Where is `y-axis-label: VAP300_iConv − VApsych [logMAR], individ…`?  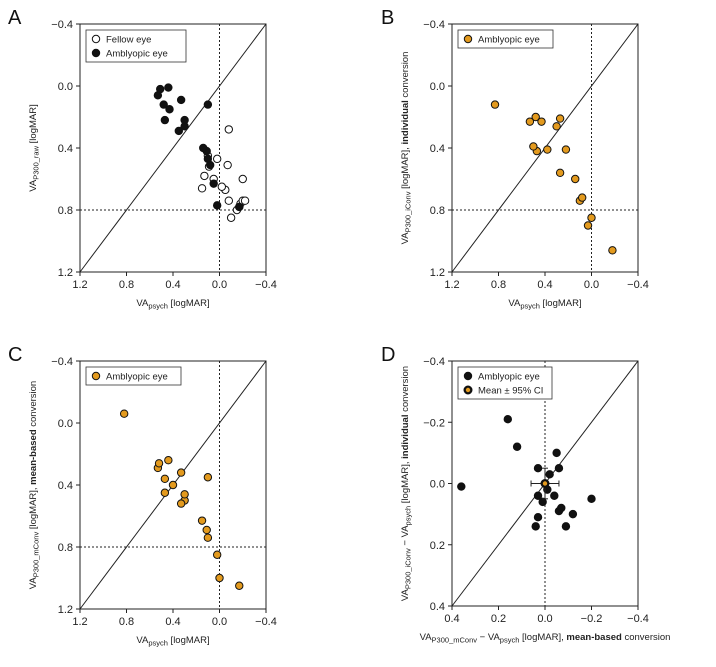
y-axis-label: VAP300_iConv − VApsych [logMAR], individ… is located at coordinates (406, 483).